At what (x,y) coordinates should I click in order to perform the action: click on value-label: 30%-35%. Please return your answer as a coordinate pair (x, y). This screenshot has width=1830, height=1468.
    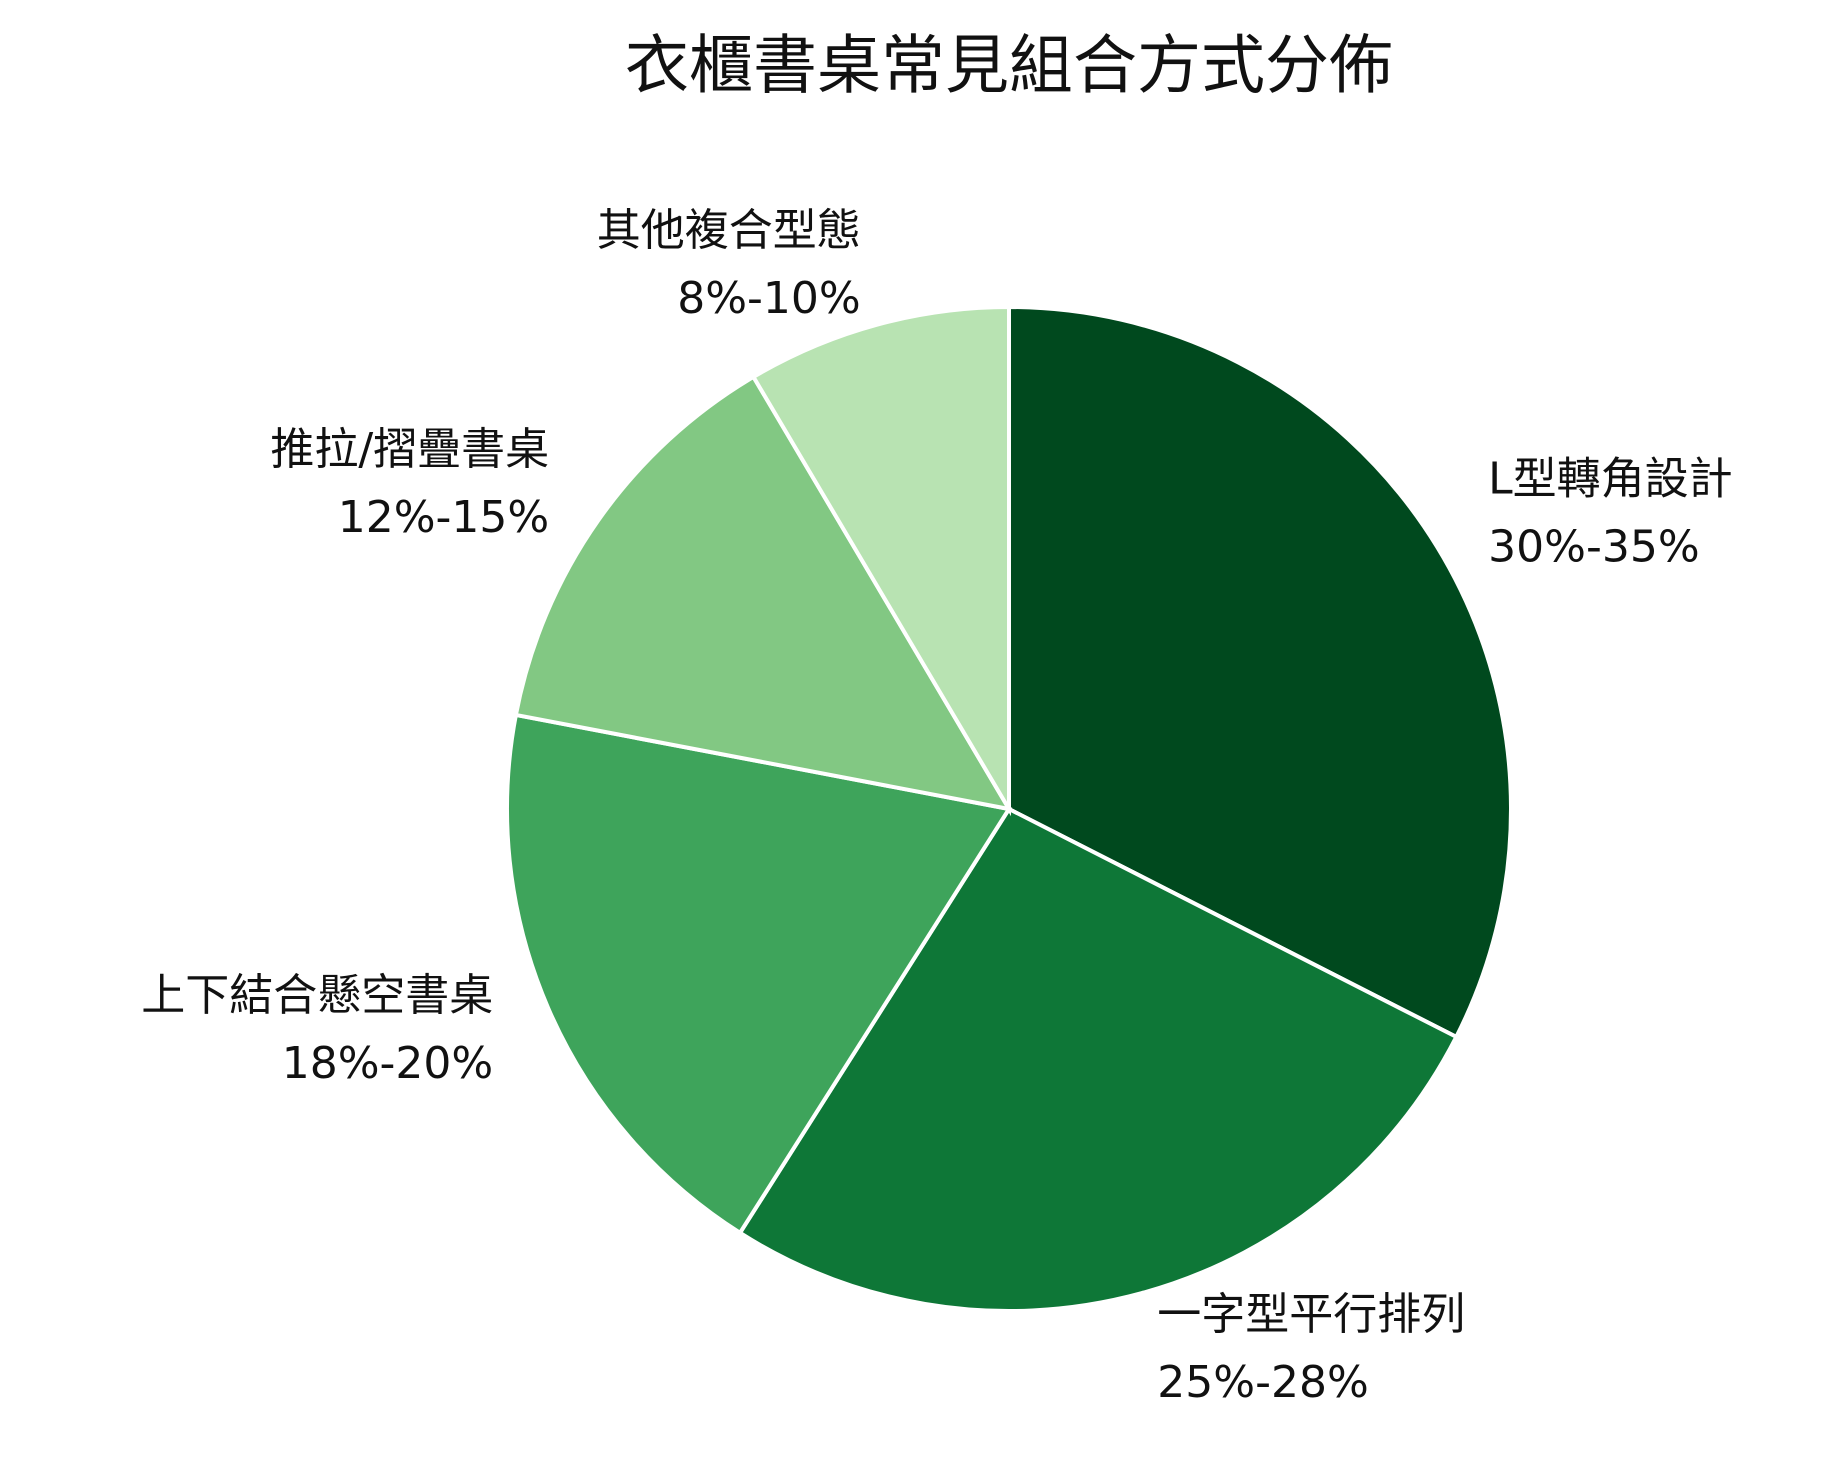
    Looking at the image, I should click on (1593, 546).